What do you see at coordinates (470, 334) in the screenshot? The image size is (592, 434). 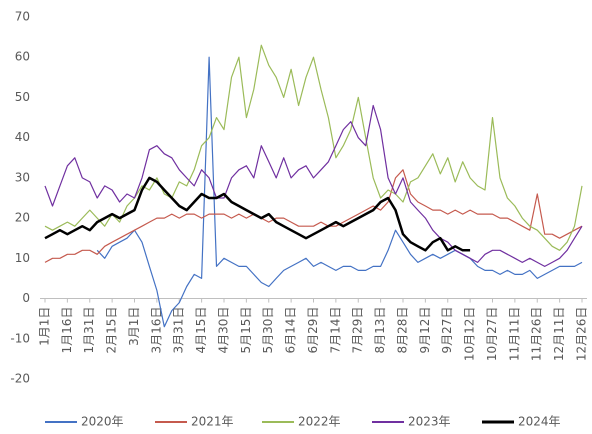 I see `x-tick-label: 10月12日` at bounding box center [470, 334].